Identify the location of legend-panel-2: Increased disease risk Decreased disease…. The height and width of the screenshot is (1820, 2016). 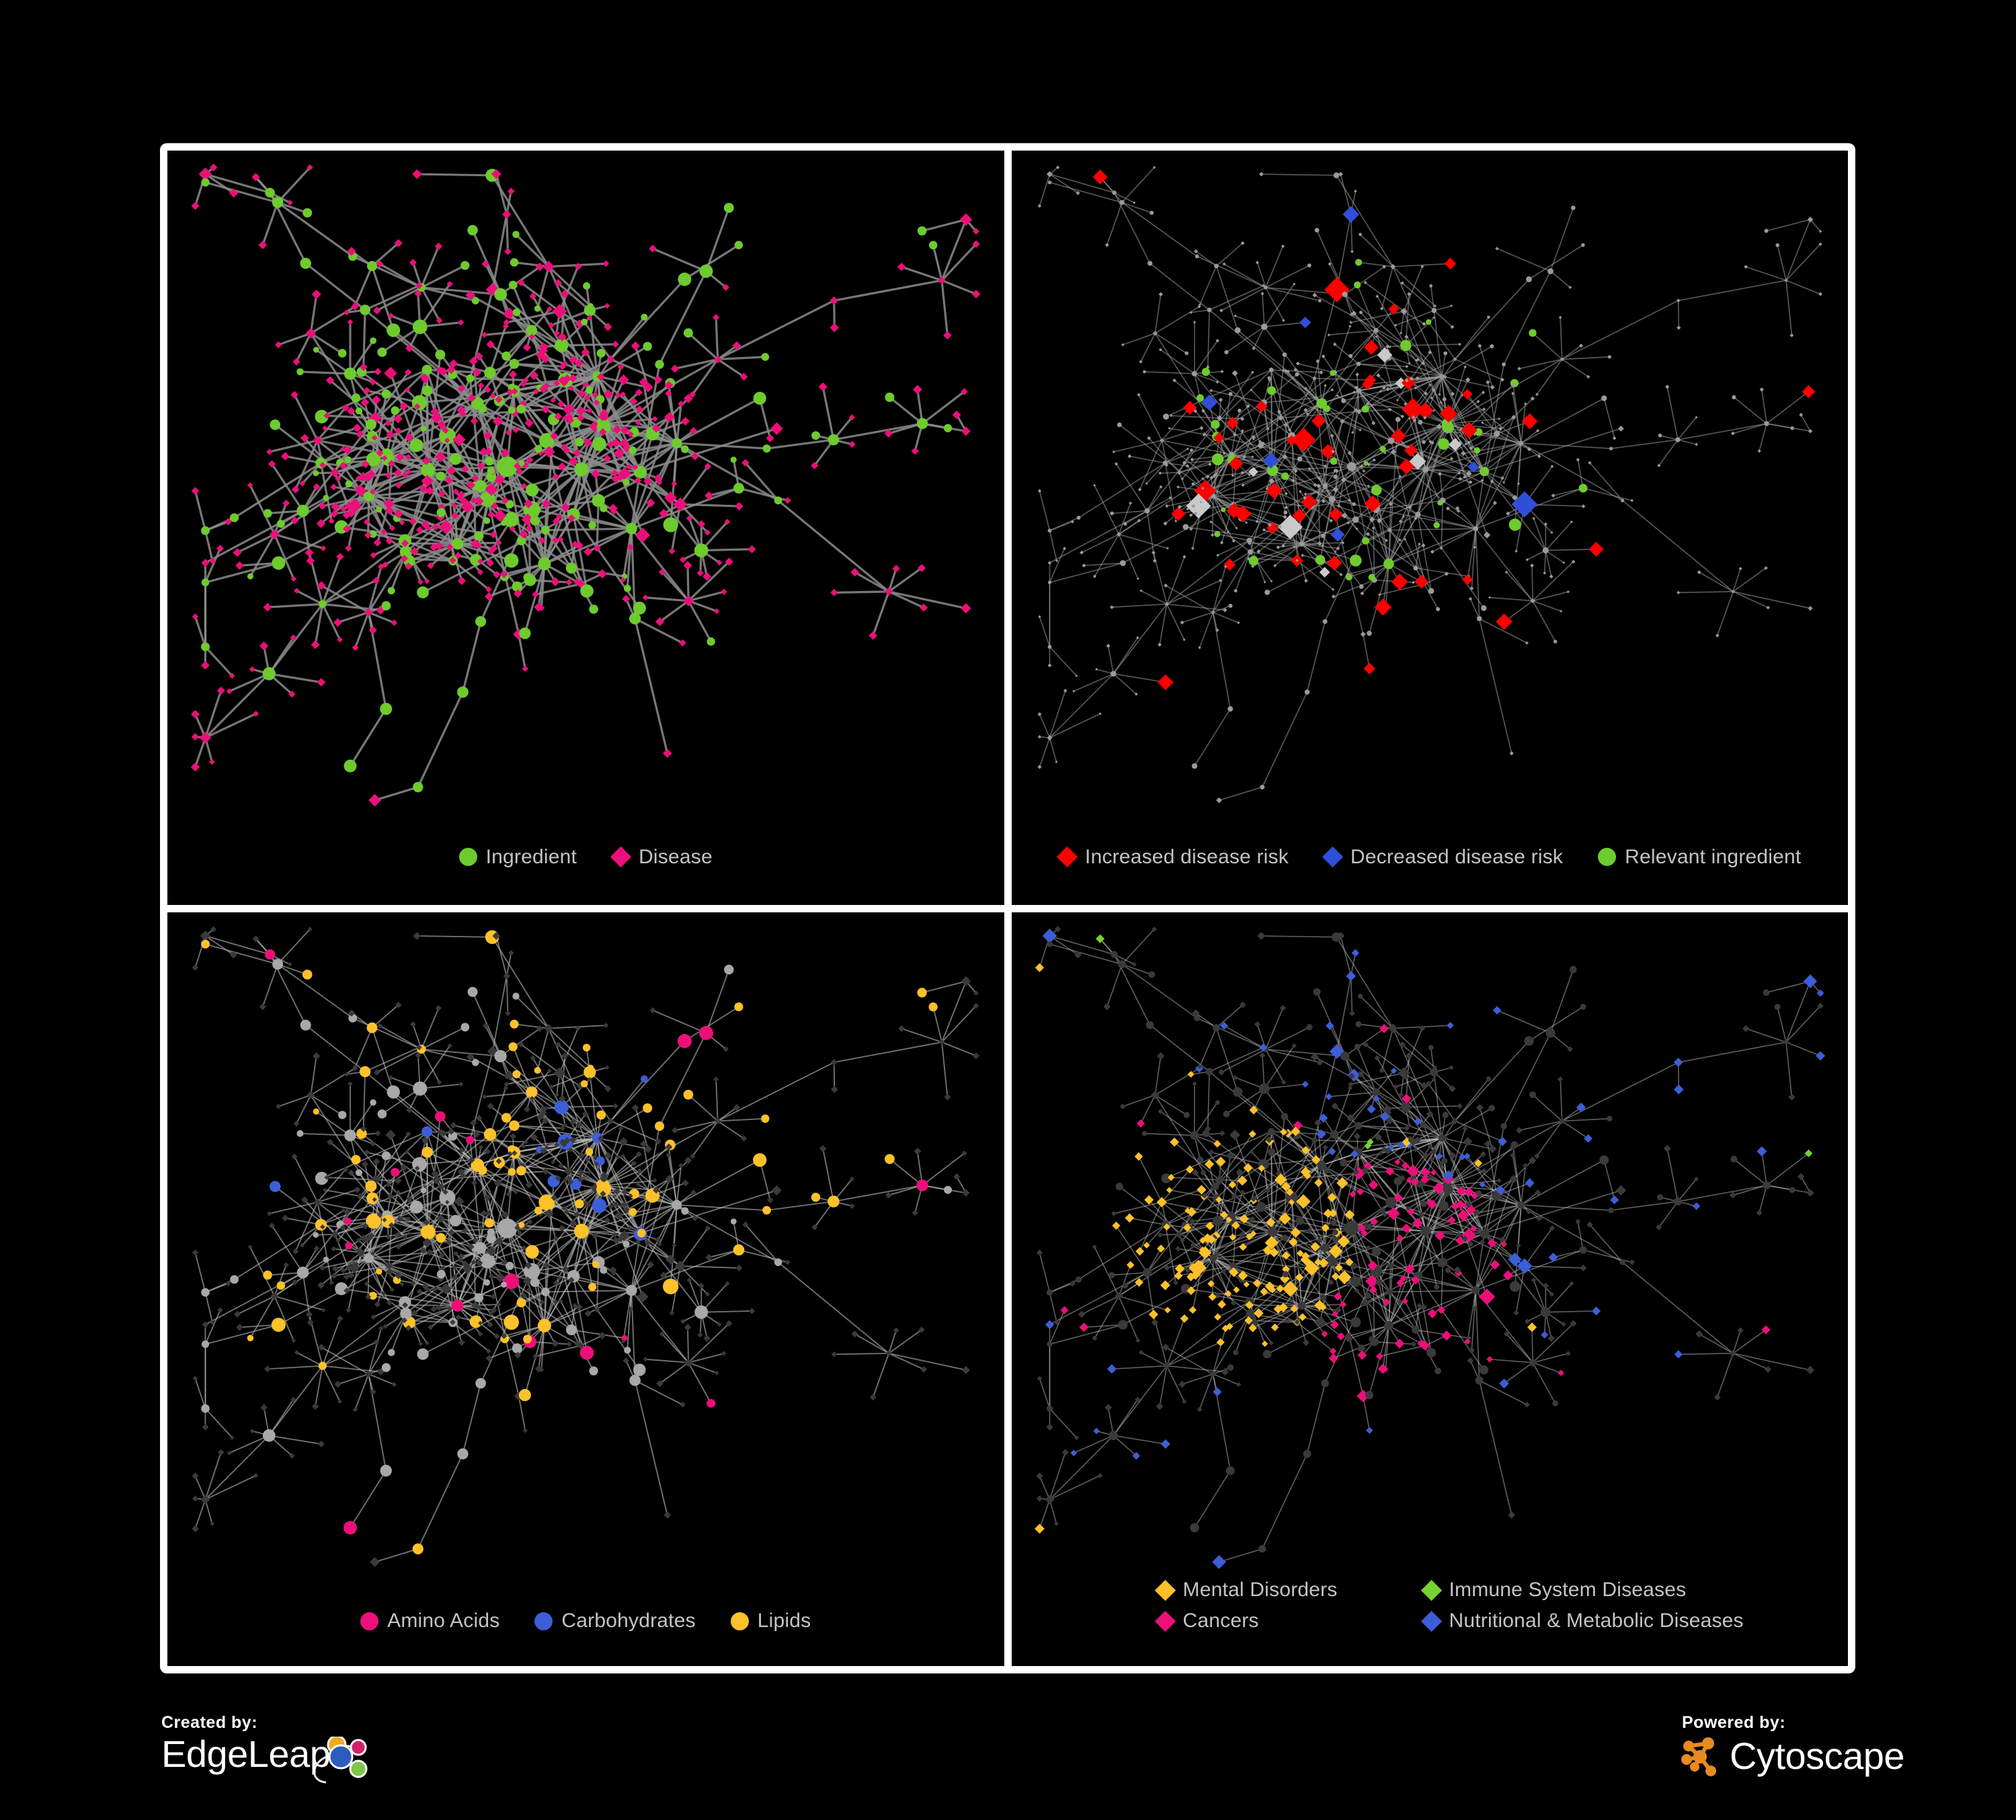
(1430, 857).